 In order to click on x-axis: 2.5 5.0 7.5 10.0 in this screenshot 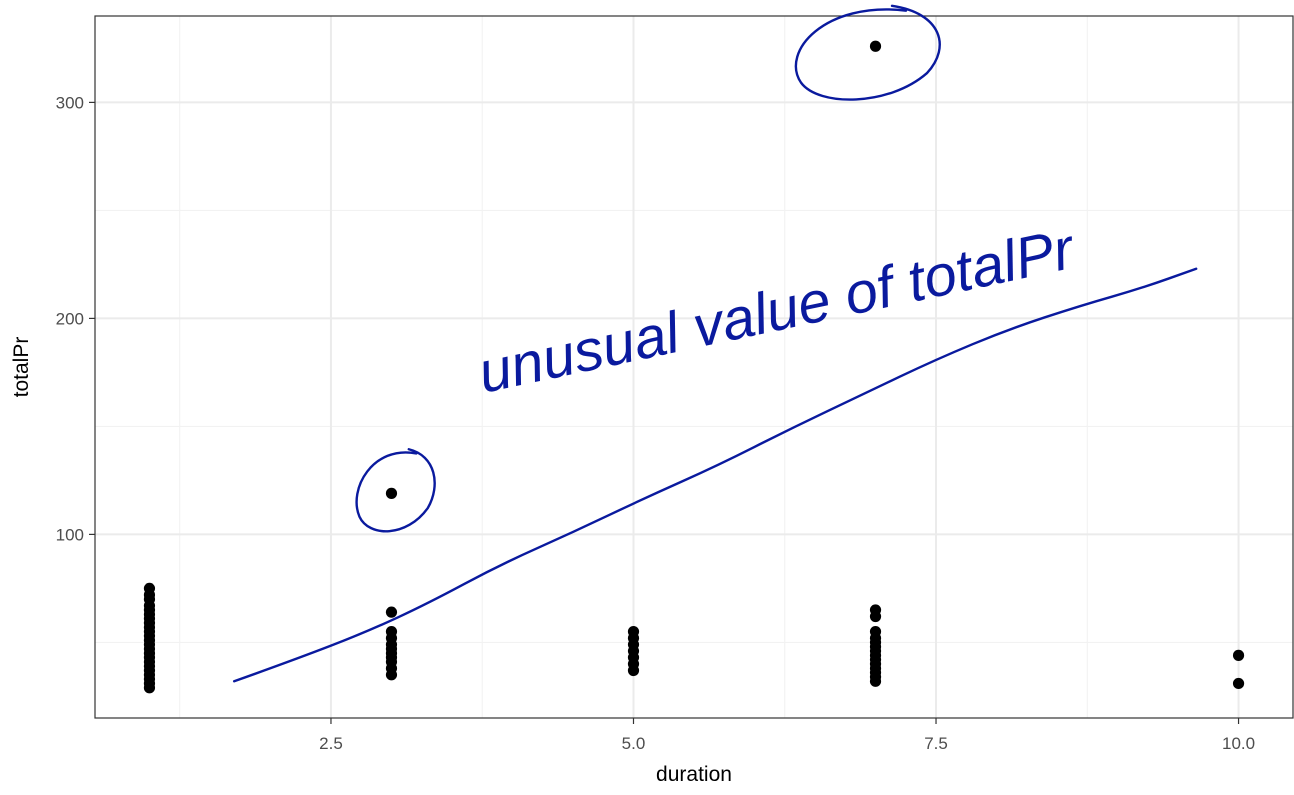, I will do `click(787, 735)`.